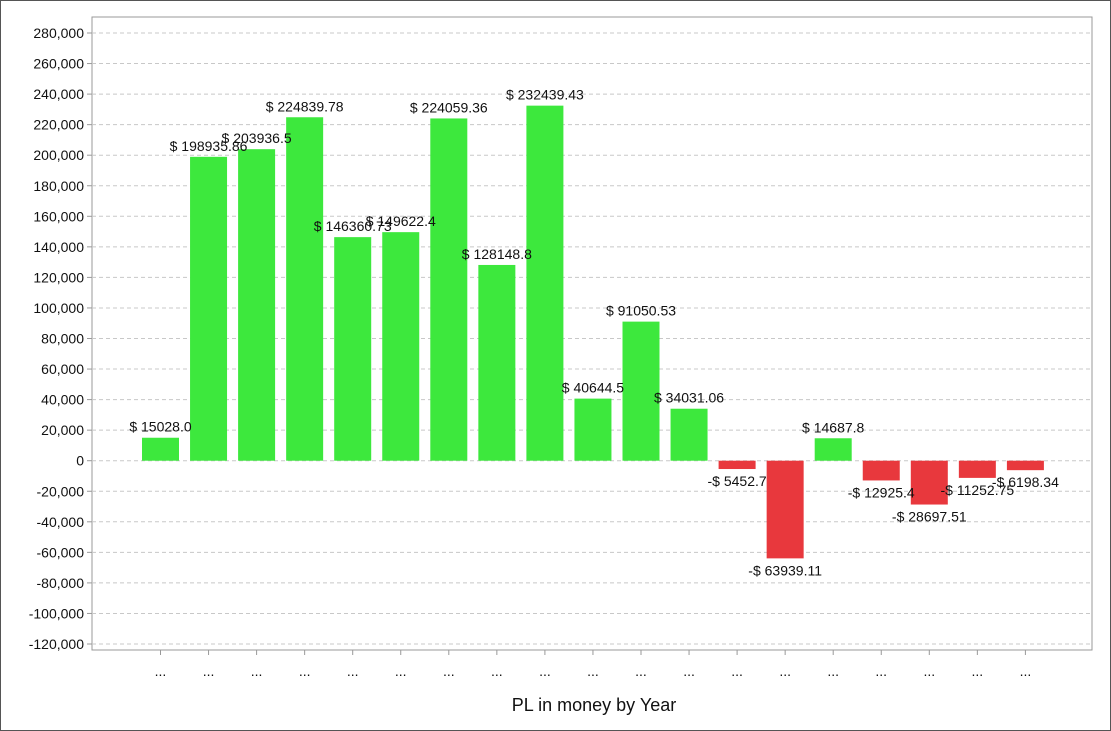 Image resolution: width=1111 pixels, height=731 pixels. Describe the element at coordinates (58, 308) in the screenshot. I see `y-tick-label: 100,000` at that location.